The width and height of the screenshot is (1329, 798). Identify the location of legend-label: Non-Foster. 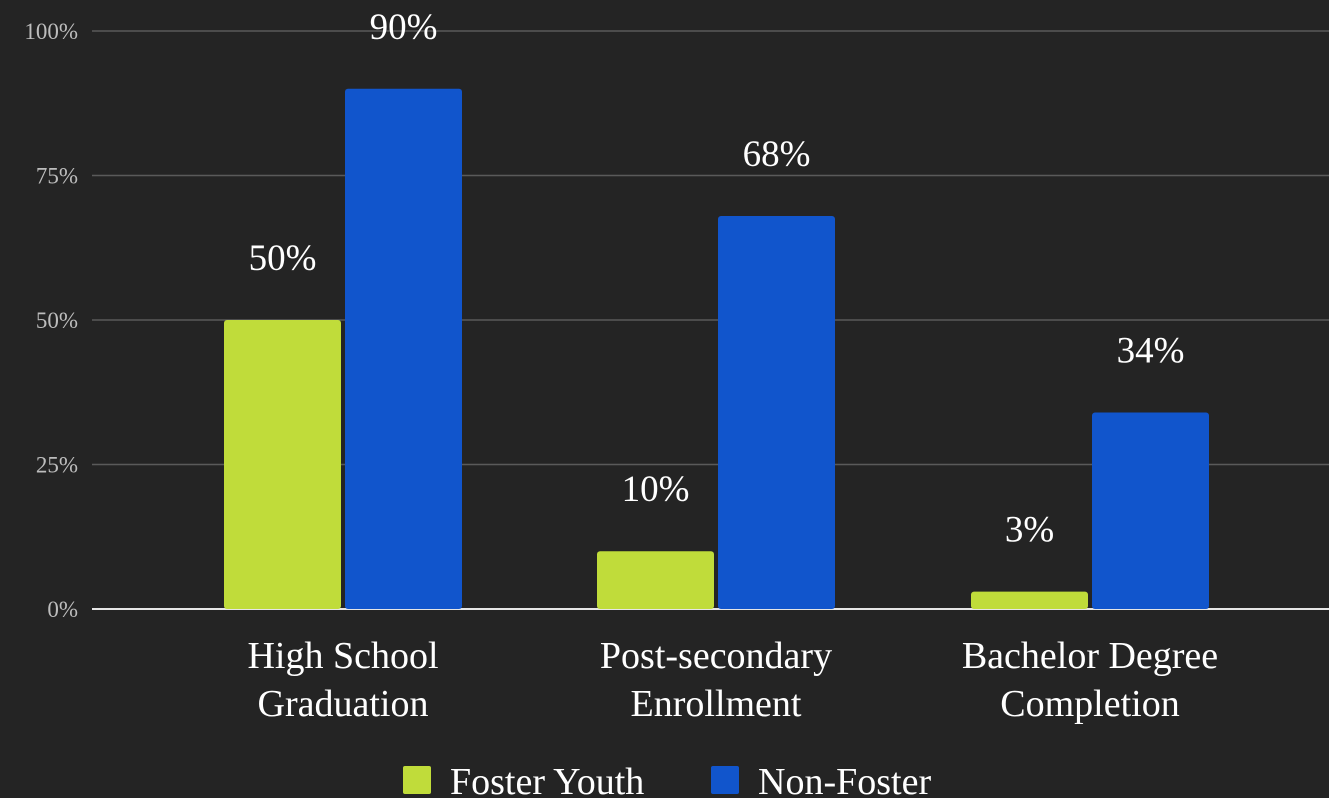
(844, 779).